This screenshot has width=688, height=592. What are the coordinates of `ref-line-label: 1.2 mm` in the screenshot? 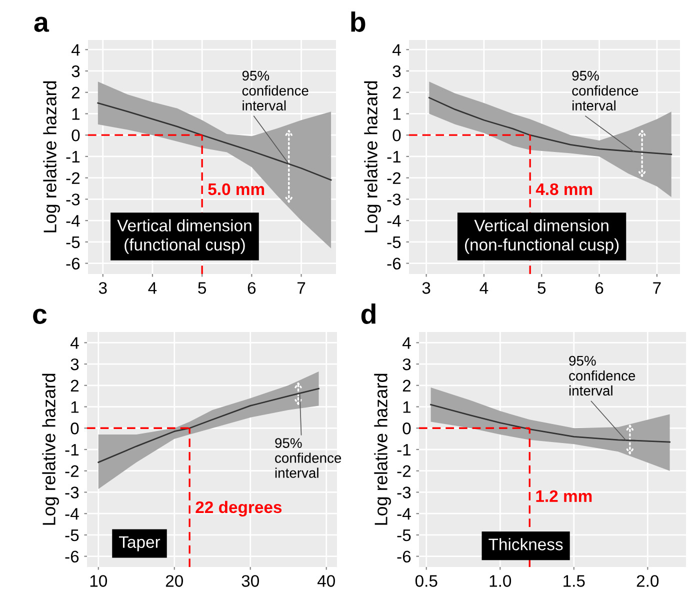 It's located at (564, 496).